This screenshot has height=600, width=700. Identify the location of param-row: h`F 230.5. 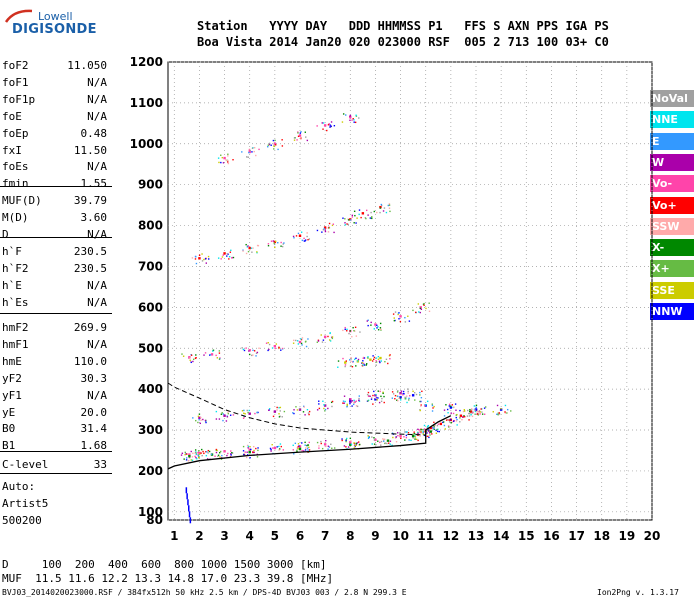
(54, 253).